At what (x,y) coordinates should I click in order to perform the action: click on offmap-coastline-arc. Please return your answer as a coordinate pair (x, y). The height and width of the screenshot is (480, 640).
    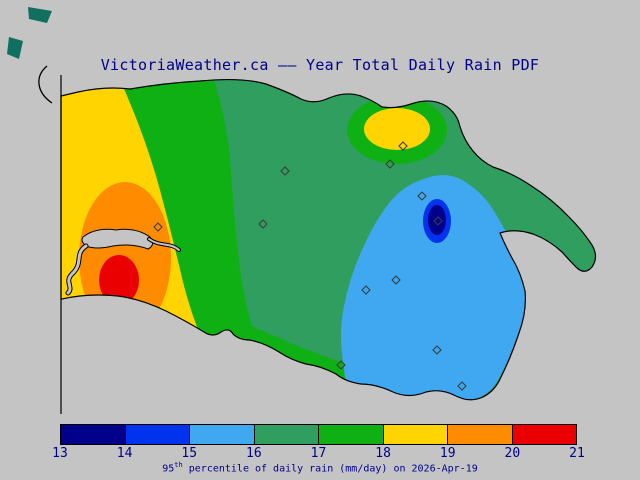
    Looking at the image, I should click on (45, 84).